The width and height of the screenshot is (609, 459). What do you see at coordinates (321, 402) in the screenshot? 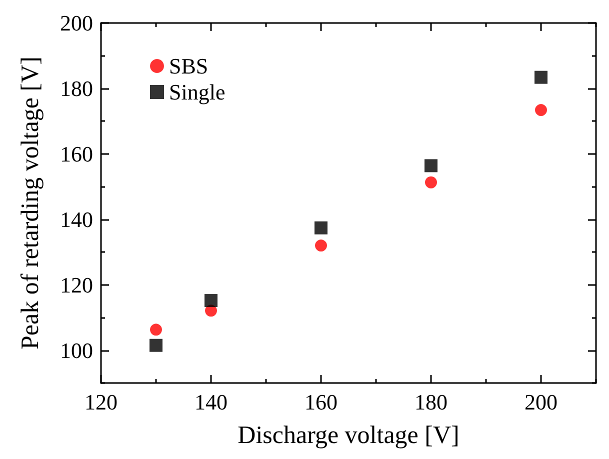
I see `x-tick-label: 160` at bounding box center [321, 402].